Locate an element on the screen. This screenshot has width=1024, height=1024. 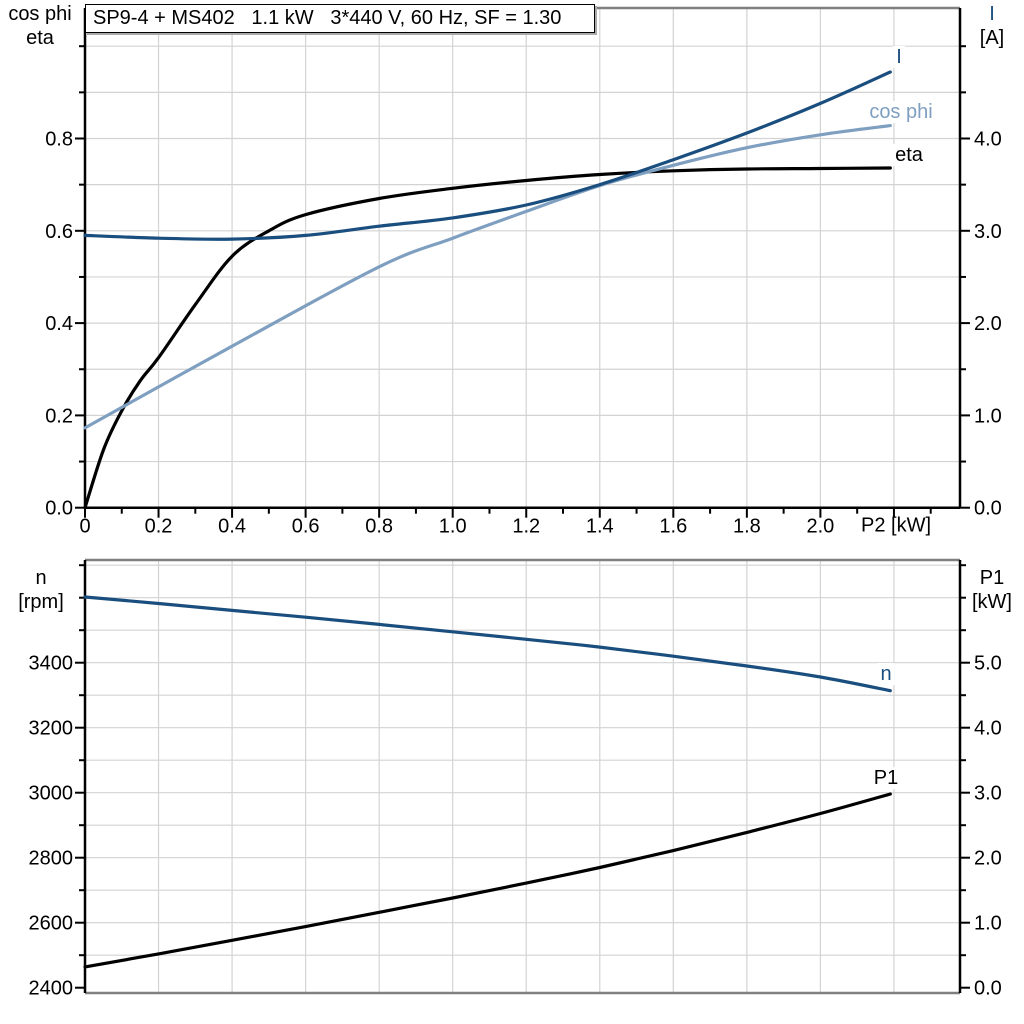
left-axis-tick-label: 0.0 is located at coordinates (59, 509).